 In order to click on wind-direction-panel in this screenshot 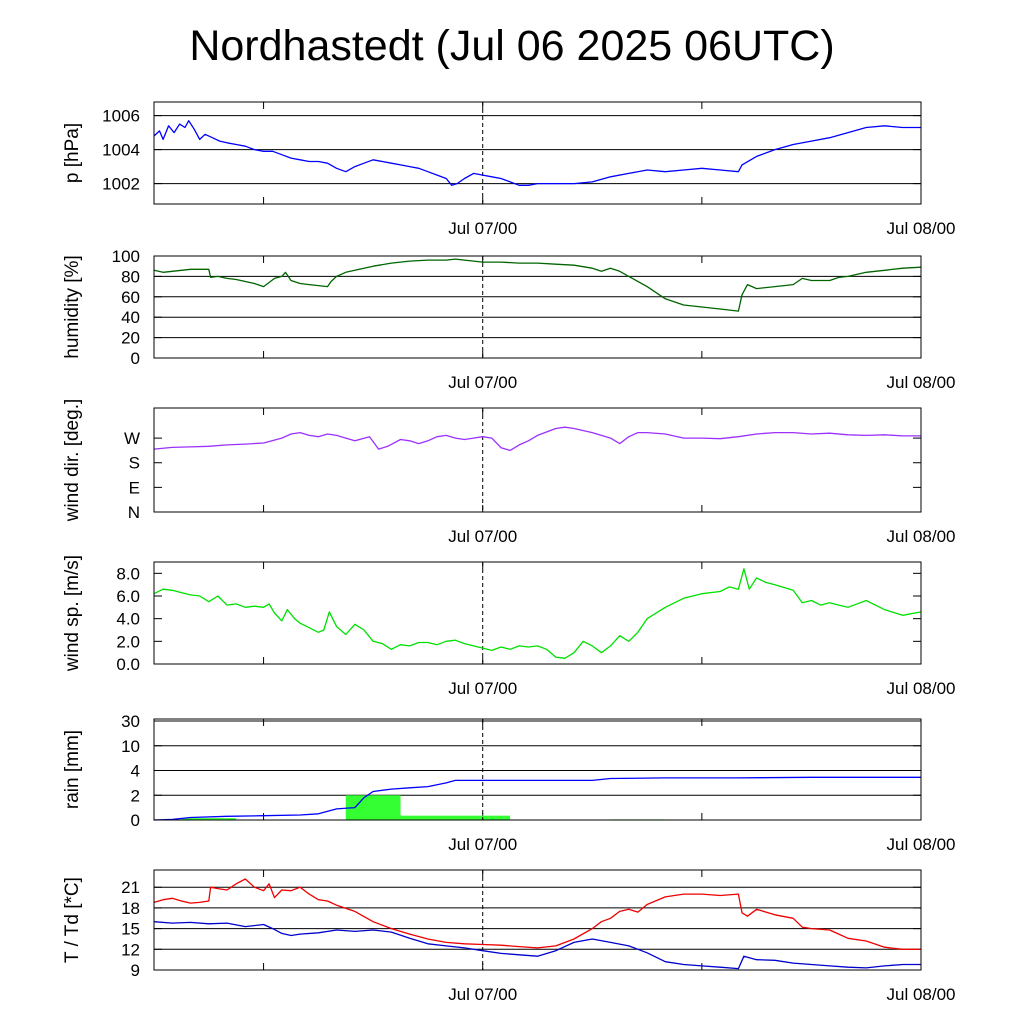, I will do `click(537, 460)`.